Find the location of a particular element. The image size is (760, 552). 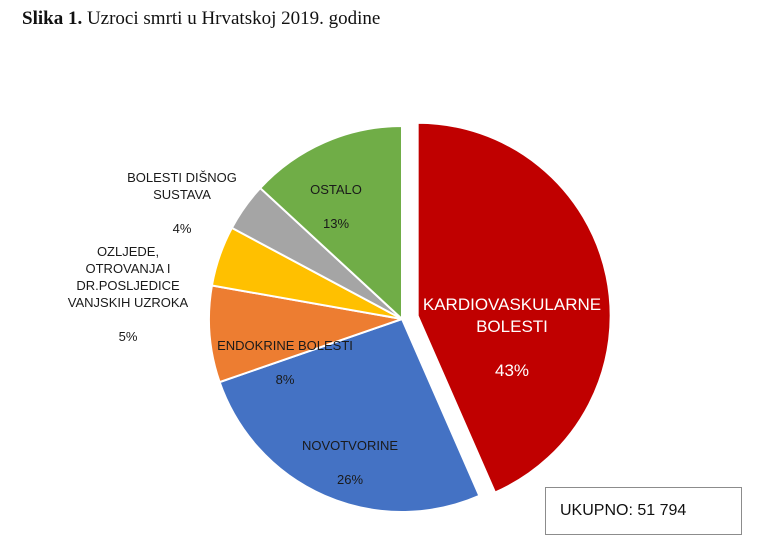

slice-percent-kardiovaskularne: 43% is located at coordinates (512, 370).